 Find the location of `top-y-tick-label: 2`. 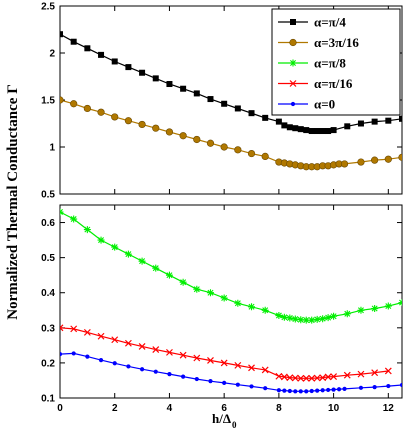

top-y-tick-label: 2 is located at coordinates (52, 54).